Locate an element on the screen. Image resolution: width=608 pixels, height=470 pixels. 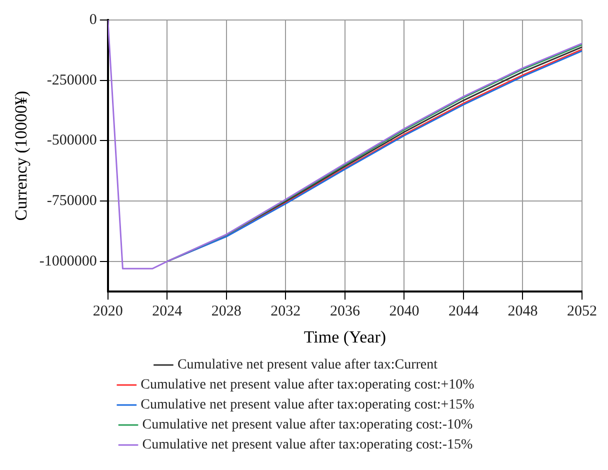
x-tick-label: 2024 is located at coordinates (167, 312).